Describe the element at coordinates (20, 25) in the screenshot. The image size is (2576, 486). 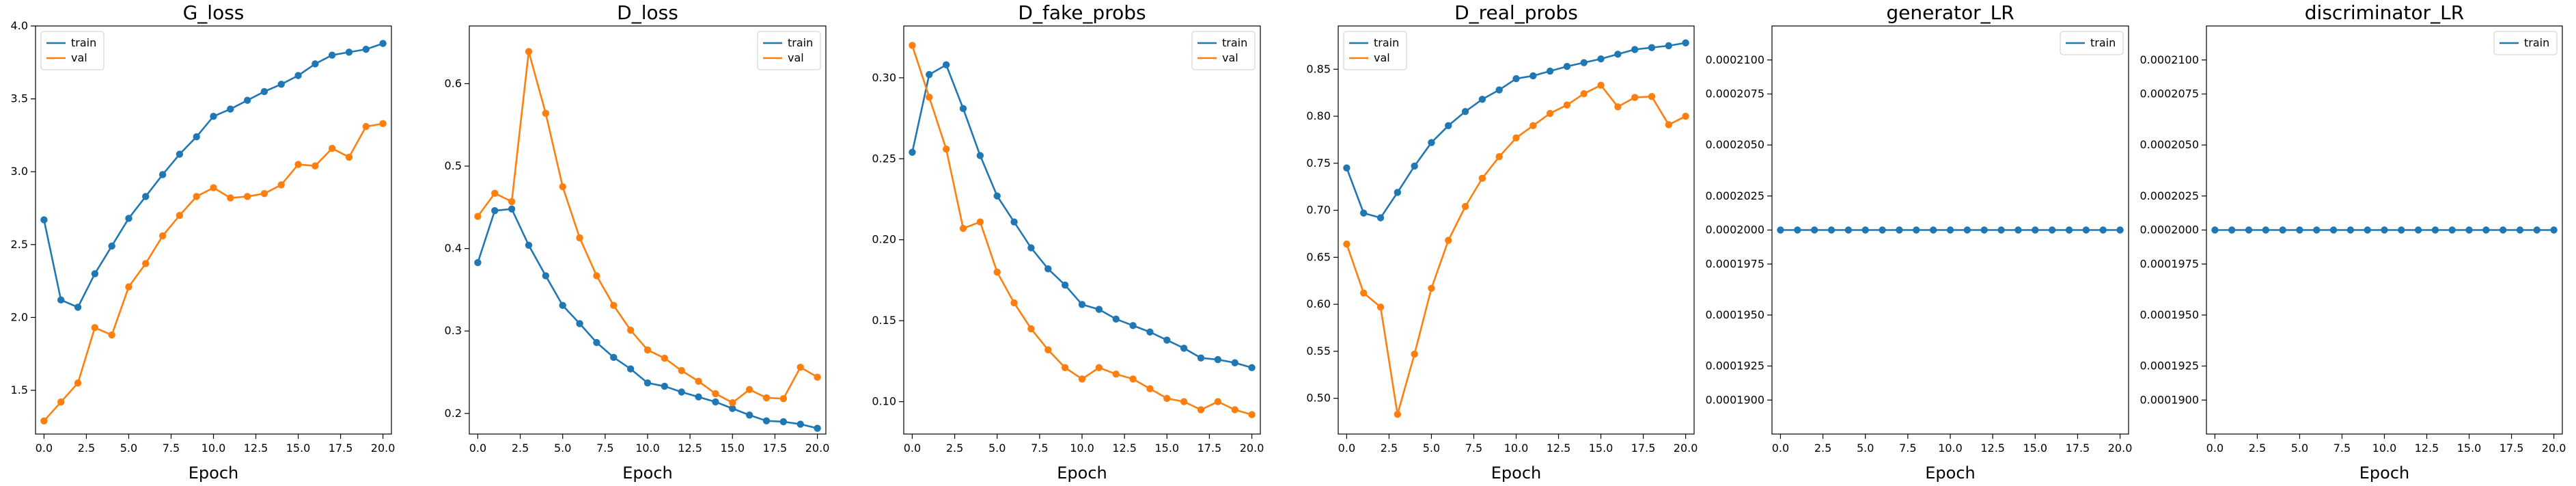
I see `y-tick-label: 4.0` at that location.